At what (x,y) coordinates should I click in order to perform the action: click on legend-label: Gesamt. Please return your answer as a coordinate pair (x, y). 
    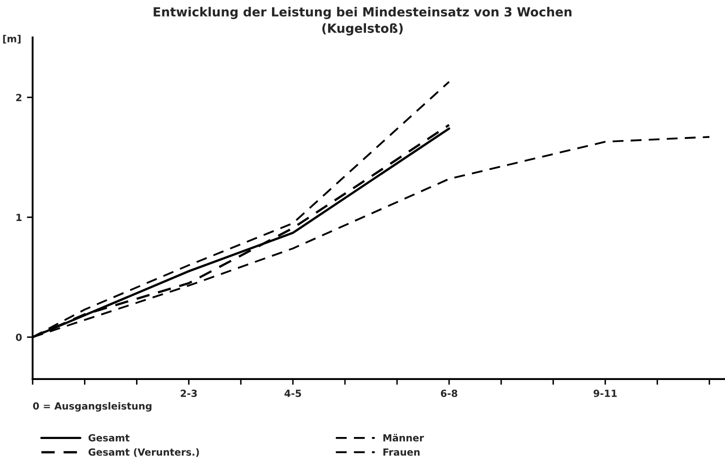
    Looking at the image, I should click on (109, 438).